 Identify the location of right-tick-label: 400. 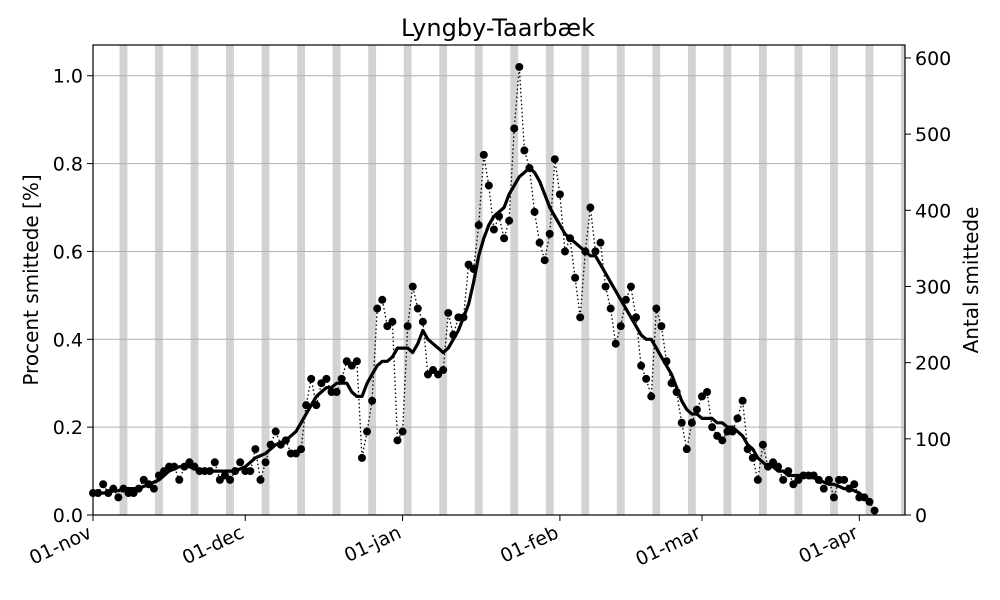
(933, 211).